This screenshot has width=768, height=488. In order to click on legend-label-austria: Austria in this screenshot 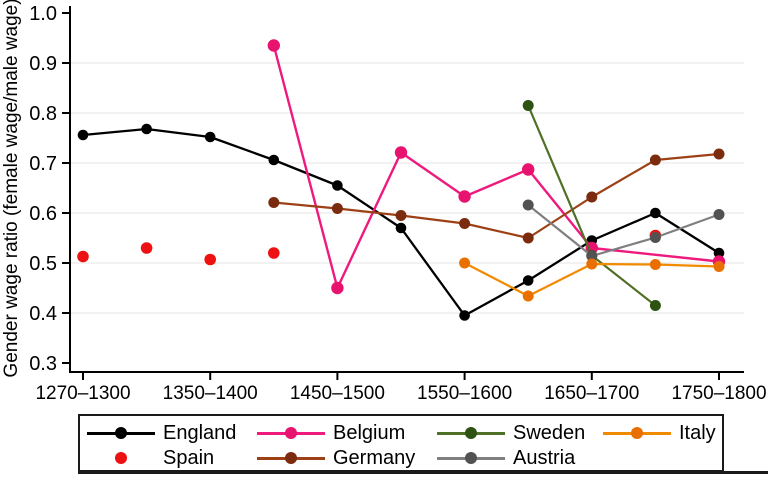, I will do `click(544, 458)`.